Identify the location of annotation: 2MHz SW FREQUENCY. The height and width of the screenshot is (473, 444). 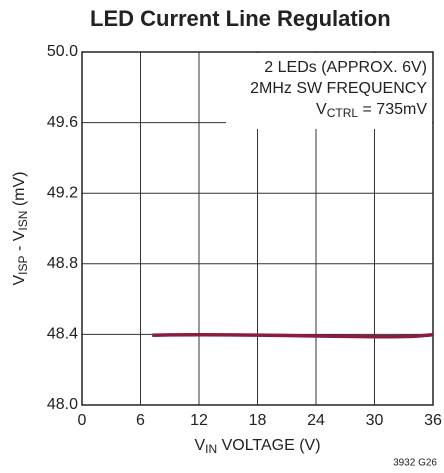
(338, 88).